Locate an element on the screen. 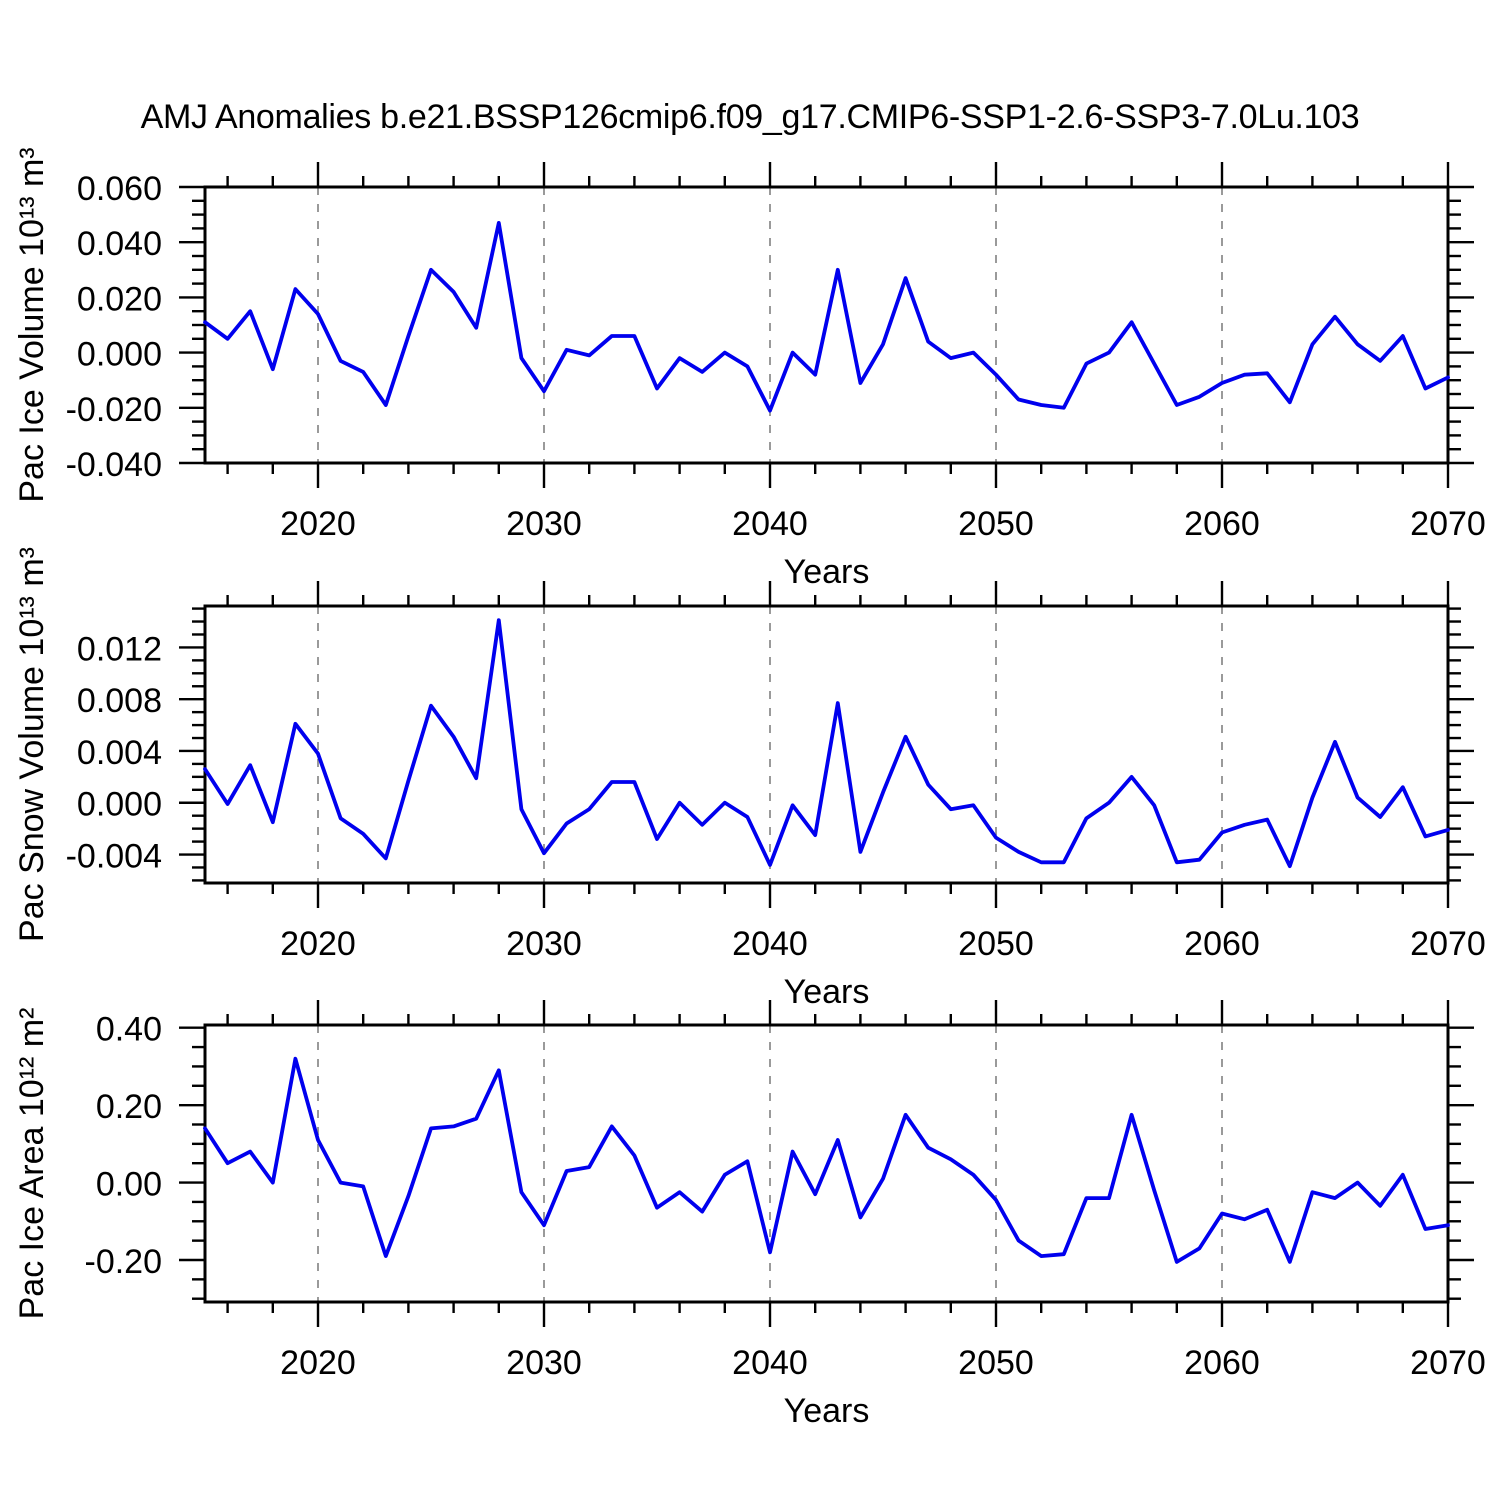  data-line-pac-ice-area is located at coordinates (826, 1160).